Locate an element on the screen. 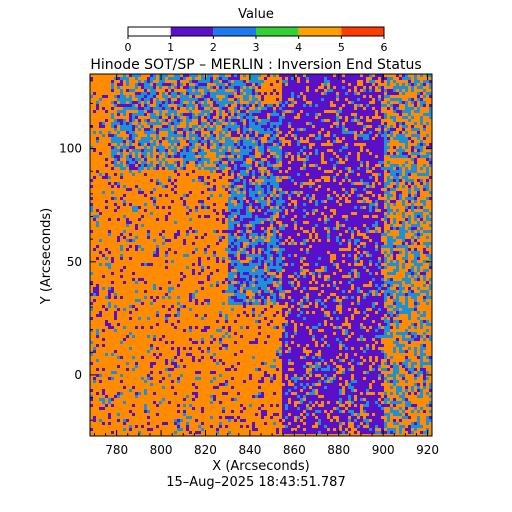 This screenshot has width=512, height=512. colorbar-tick-label: 0 is located at coordinates (128, 47).